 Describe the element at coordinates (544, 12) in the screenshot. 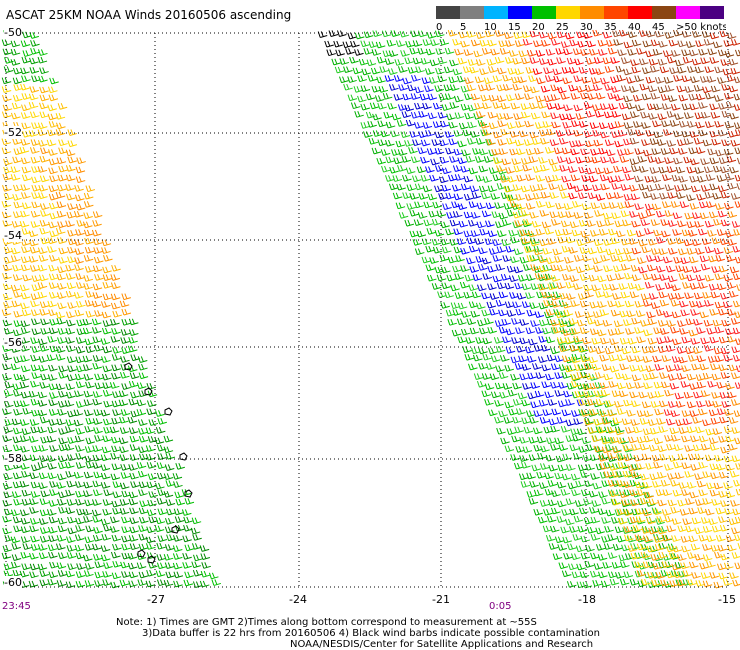

I see `colorbar-swatch` at that location.